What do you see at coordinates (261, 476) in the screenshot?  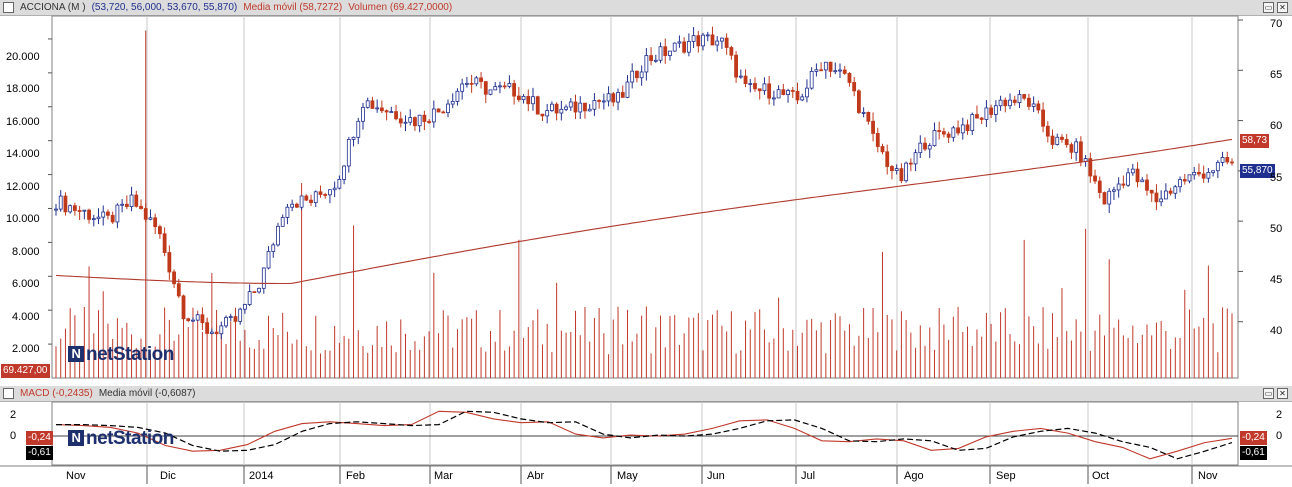 I see `month-label: 2014` at bounding box center [261, 476].